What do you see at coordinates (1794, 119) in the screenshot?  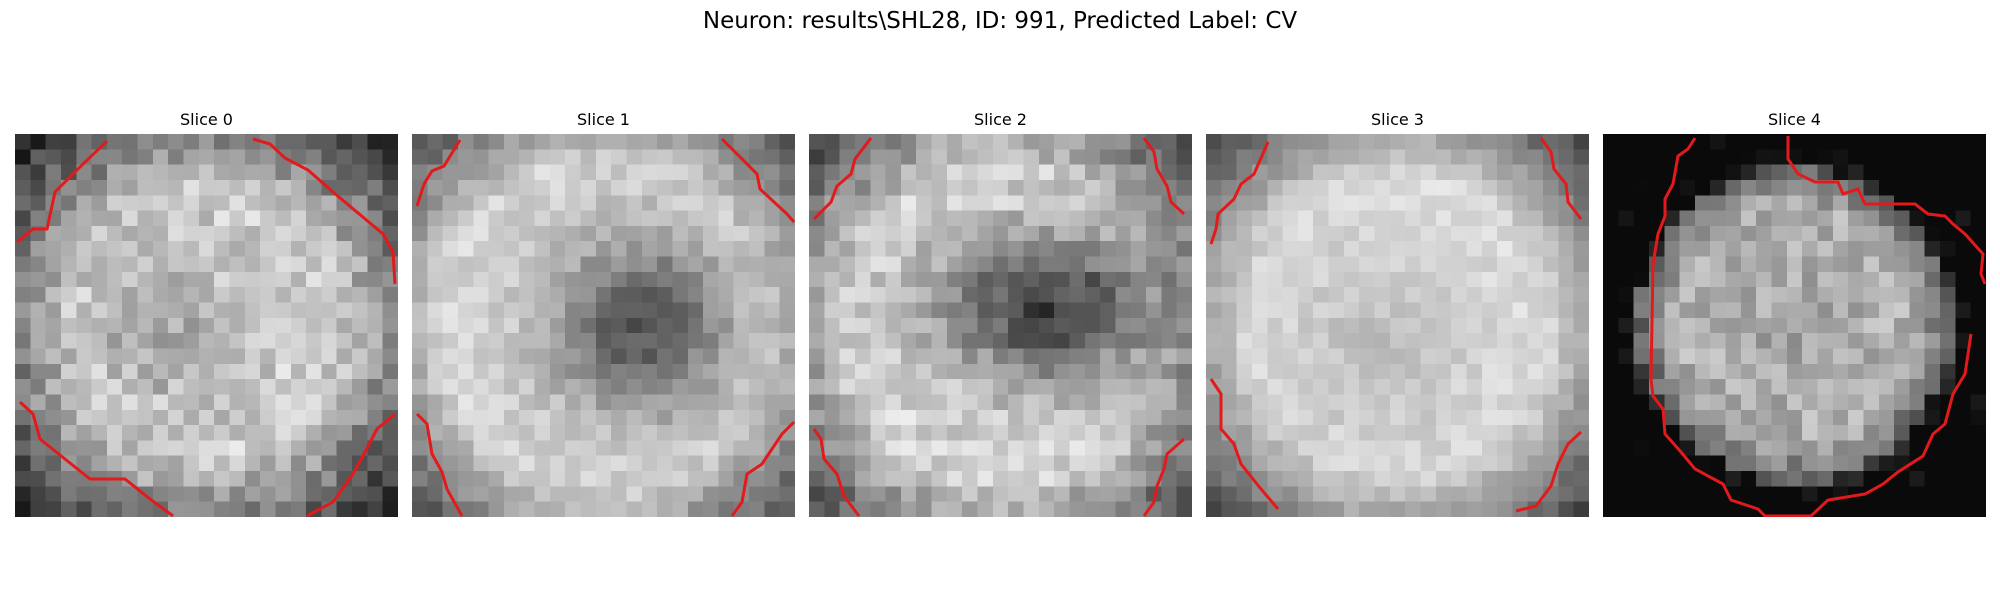 I see `slice-title-4: Slice 4` at bounding box center [1794, 119].